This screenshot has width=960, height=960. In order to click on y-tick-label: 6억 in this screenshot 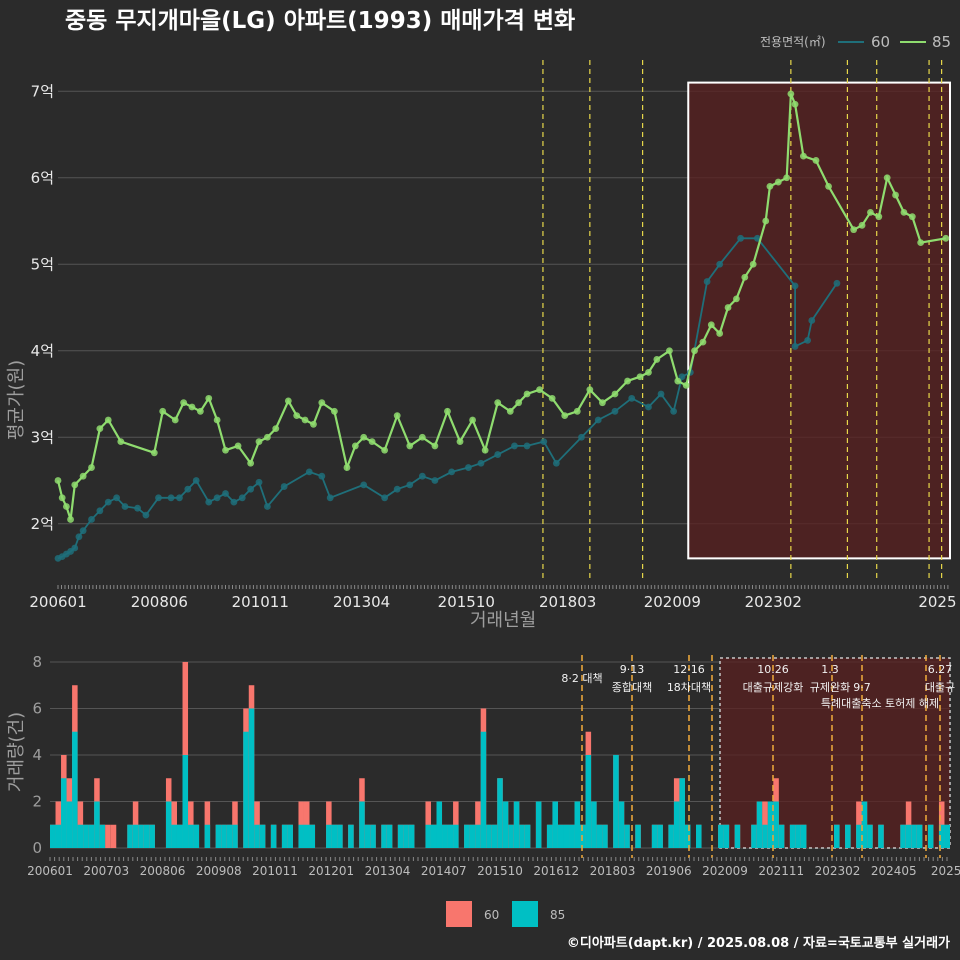, I will do `click(42, 178)`.